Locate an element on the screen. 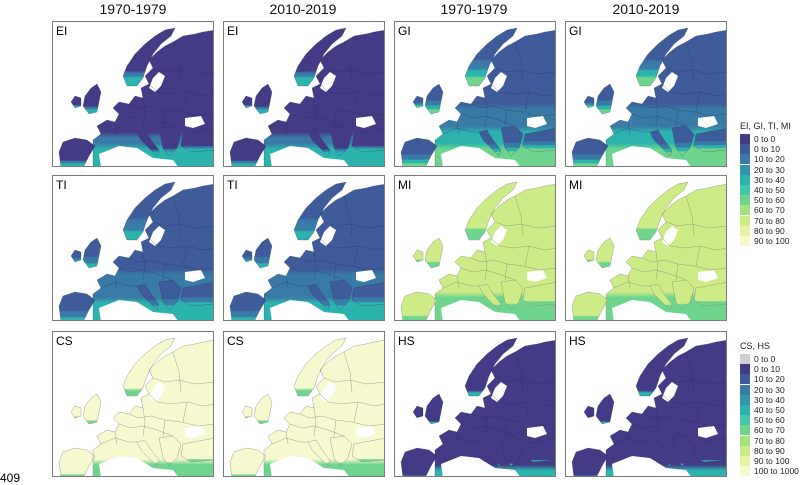 The image size is (800, 485). legend-item: 0 to 10 is located at coordinates (769, 369).